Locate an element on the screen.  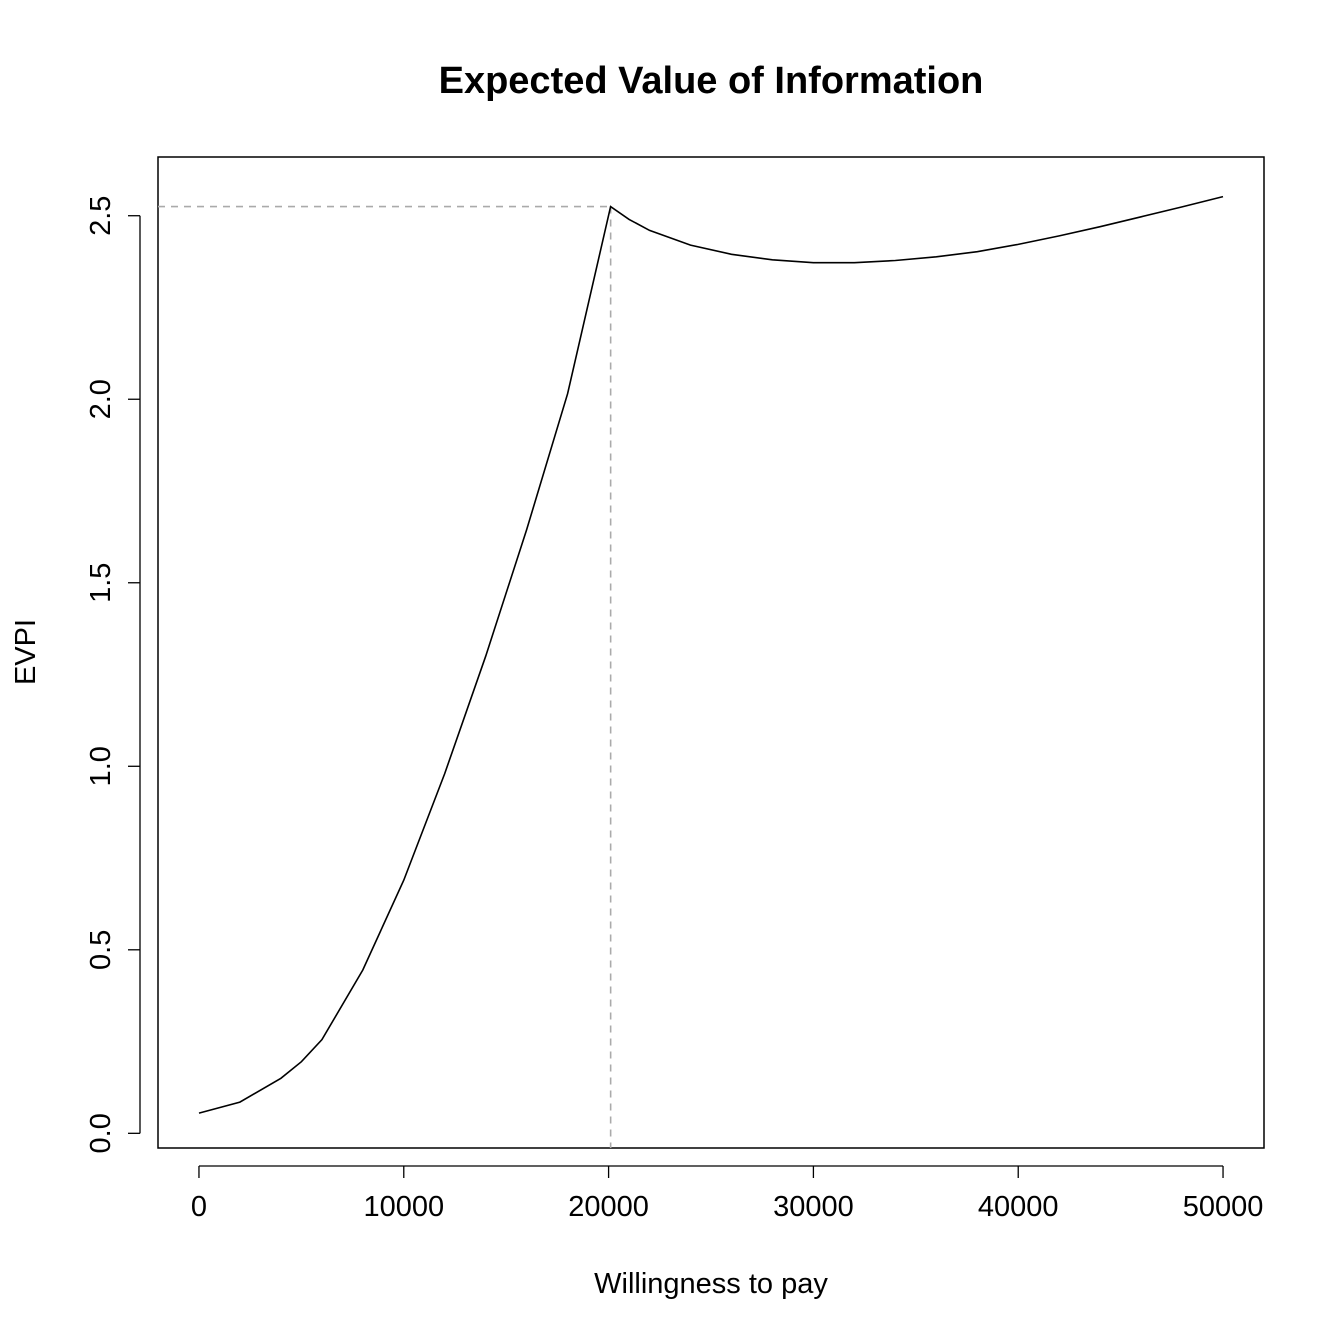
chart-title: Expected Value of Information is located at coordinates (711, 81).